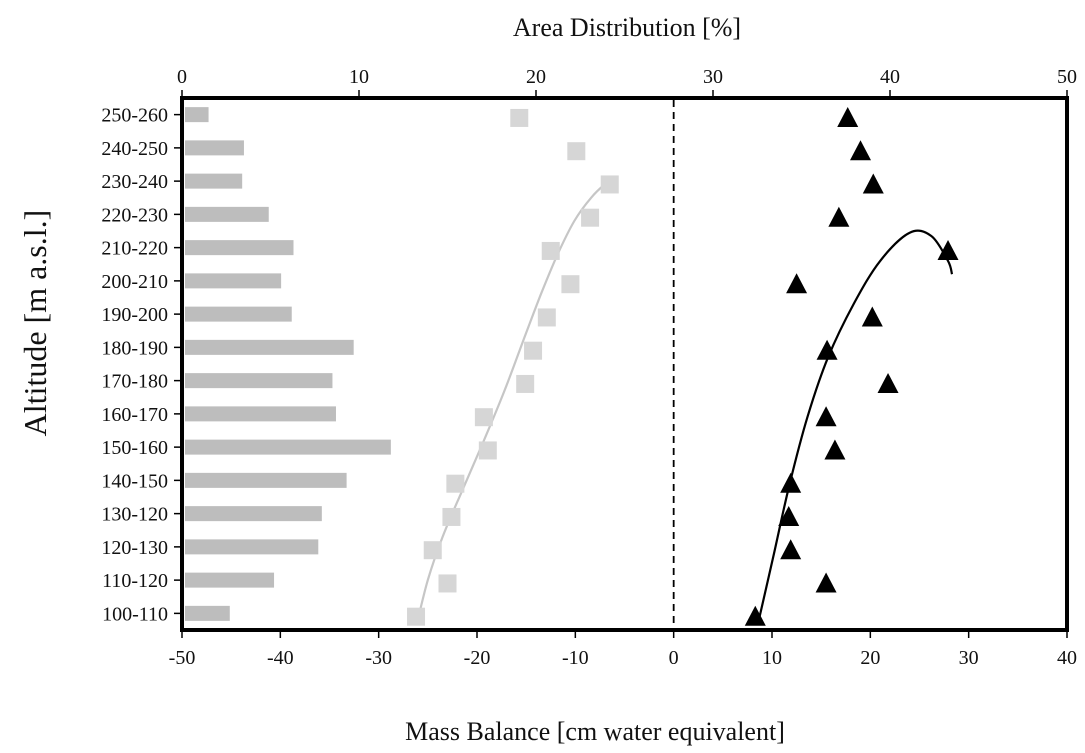 This screenshot has width=1085, height=753. What do you see at coordinates (134, 415) in the screenshot?
I see `y-axis-tick-label: 160-170` at bounding box center [134, 415].